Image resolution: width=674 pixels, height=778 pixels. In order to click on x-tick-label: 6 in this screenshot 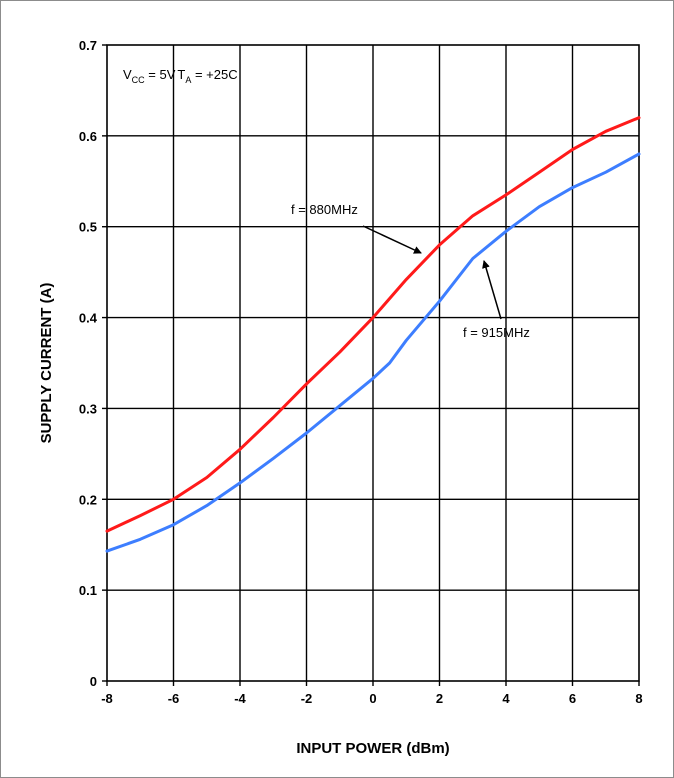, I will do `click(572, 698)`.